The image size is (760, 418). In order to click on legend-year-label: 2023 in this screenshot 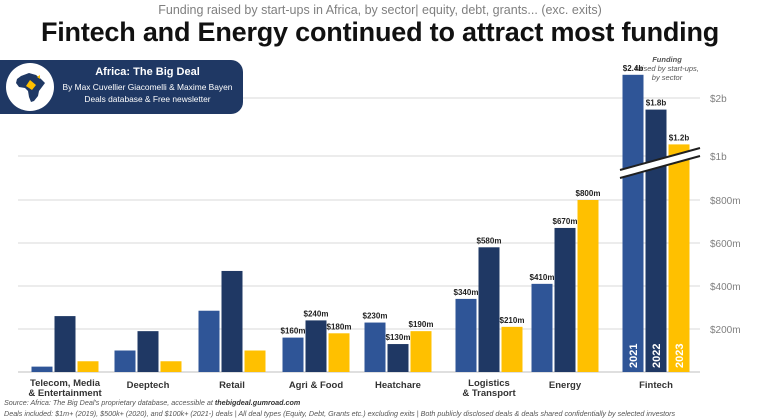, I will do `click(680, 356)`.